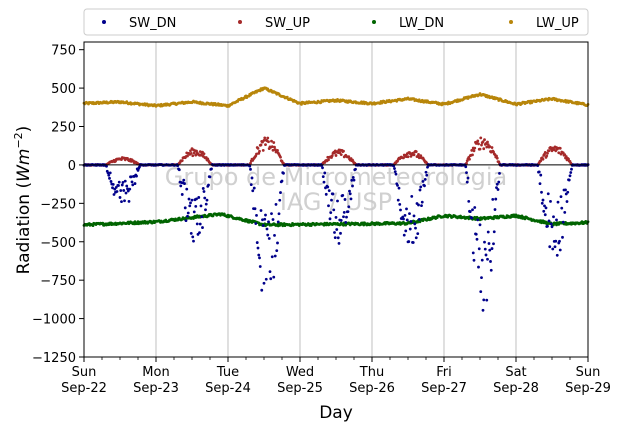 This screenshot has height=431, width=622. I want to click on x-tick-label-day: Sun, so click(588, 372).